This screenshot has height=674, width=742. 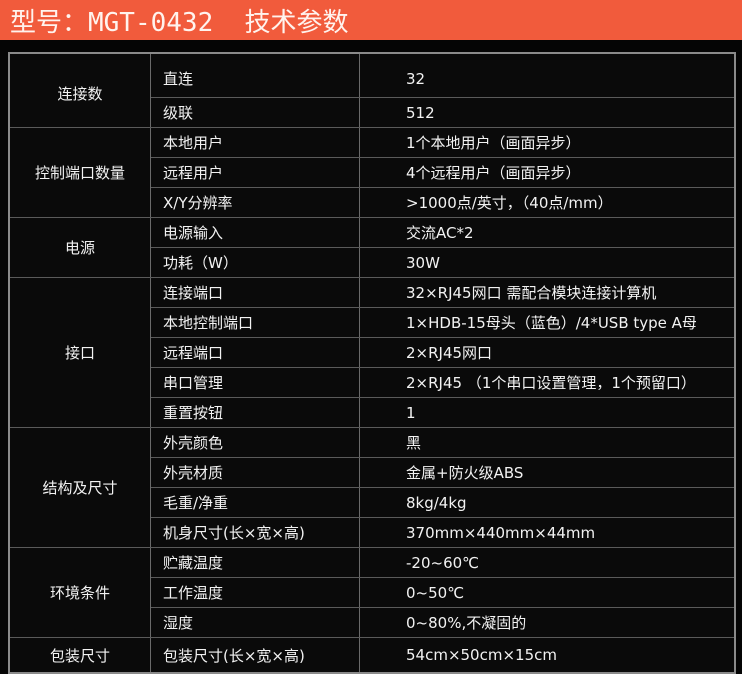 I want to click on group-label: 接口, so click(x=79, y=352).